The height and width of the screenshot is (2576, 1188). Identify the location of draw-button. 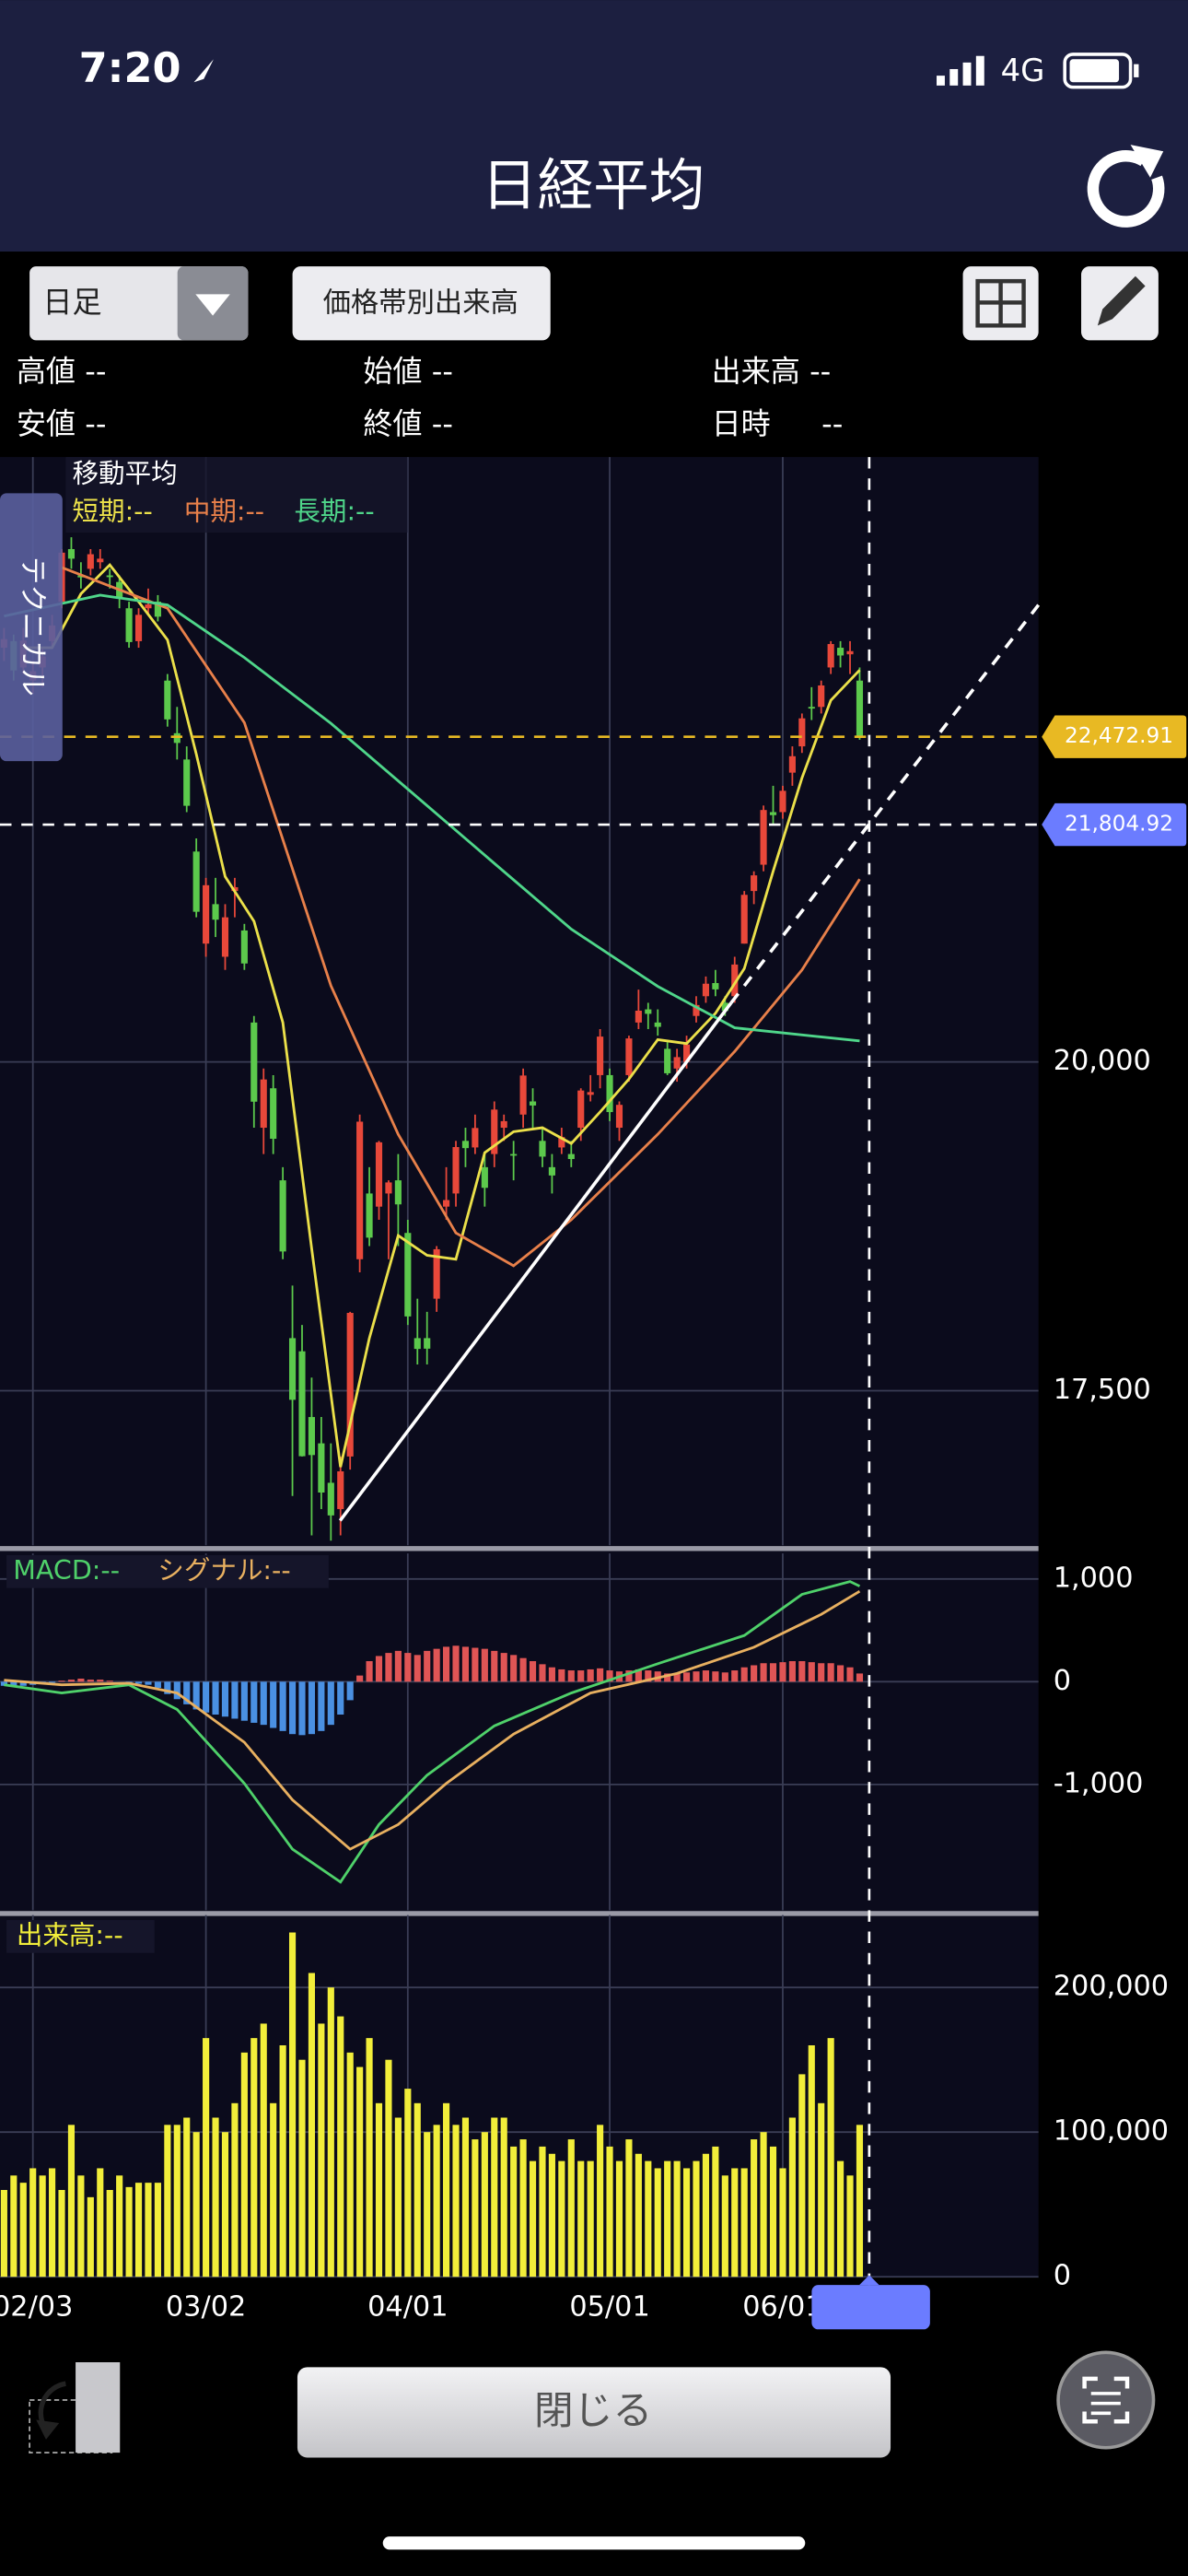
(1120, 303).